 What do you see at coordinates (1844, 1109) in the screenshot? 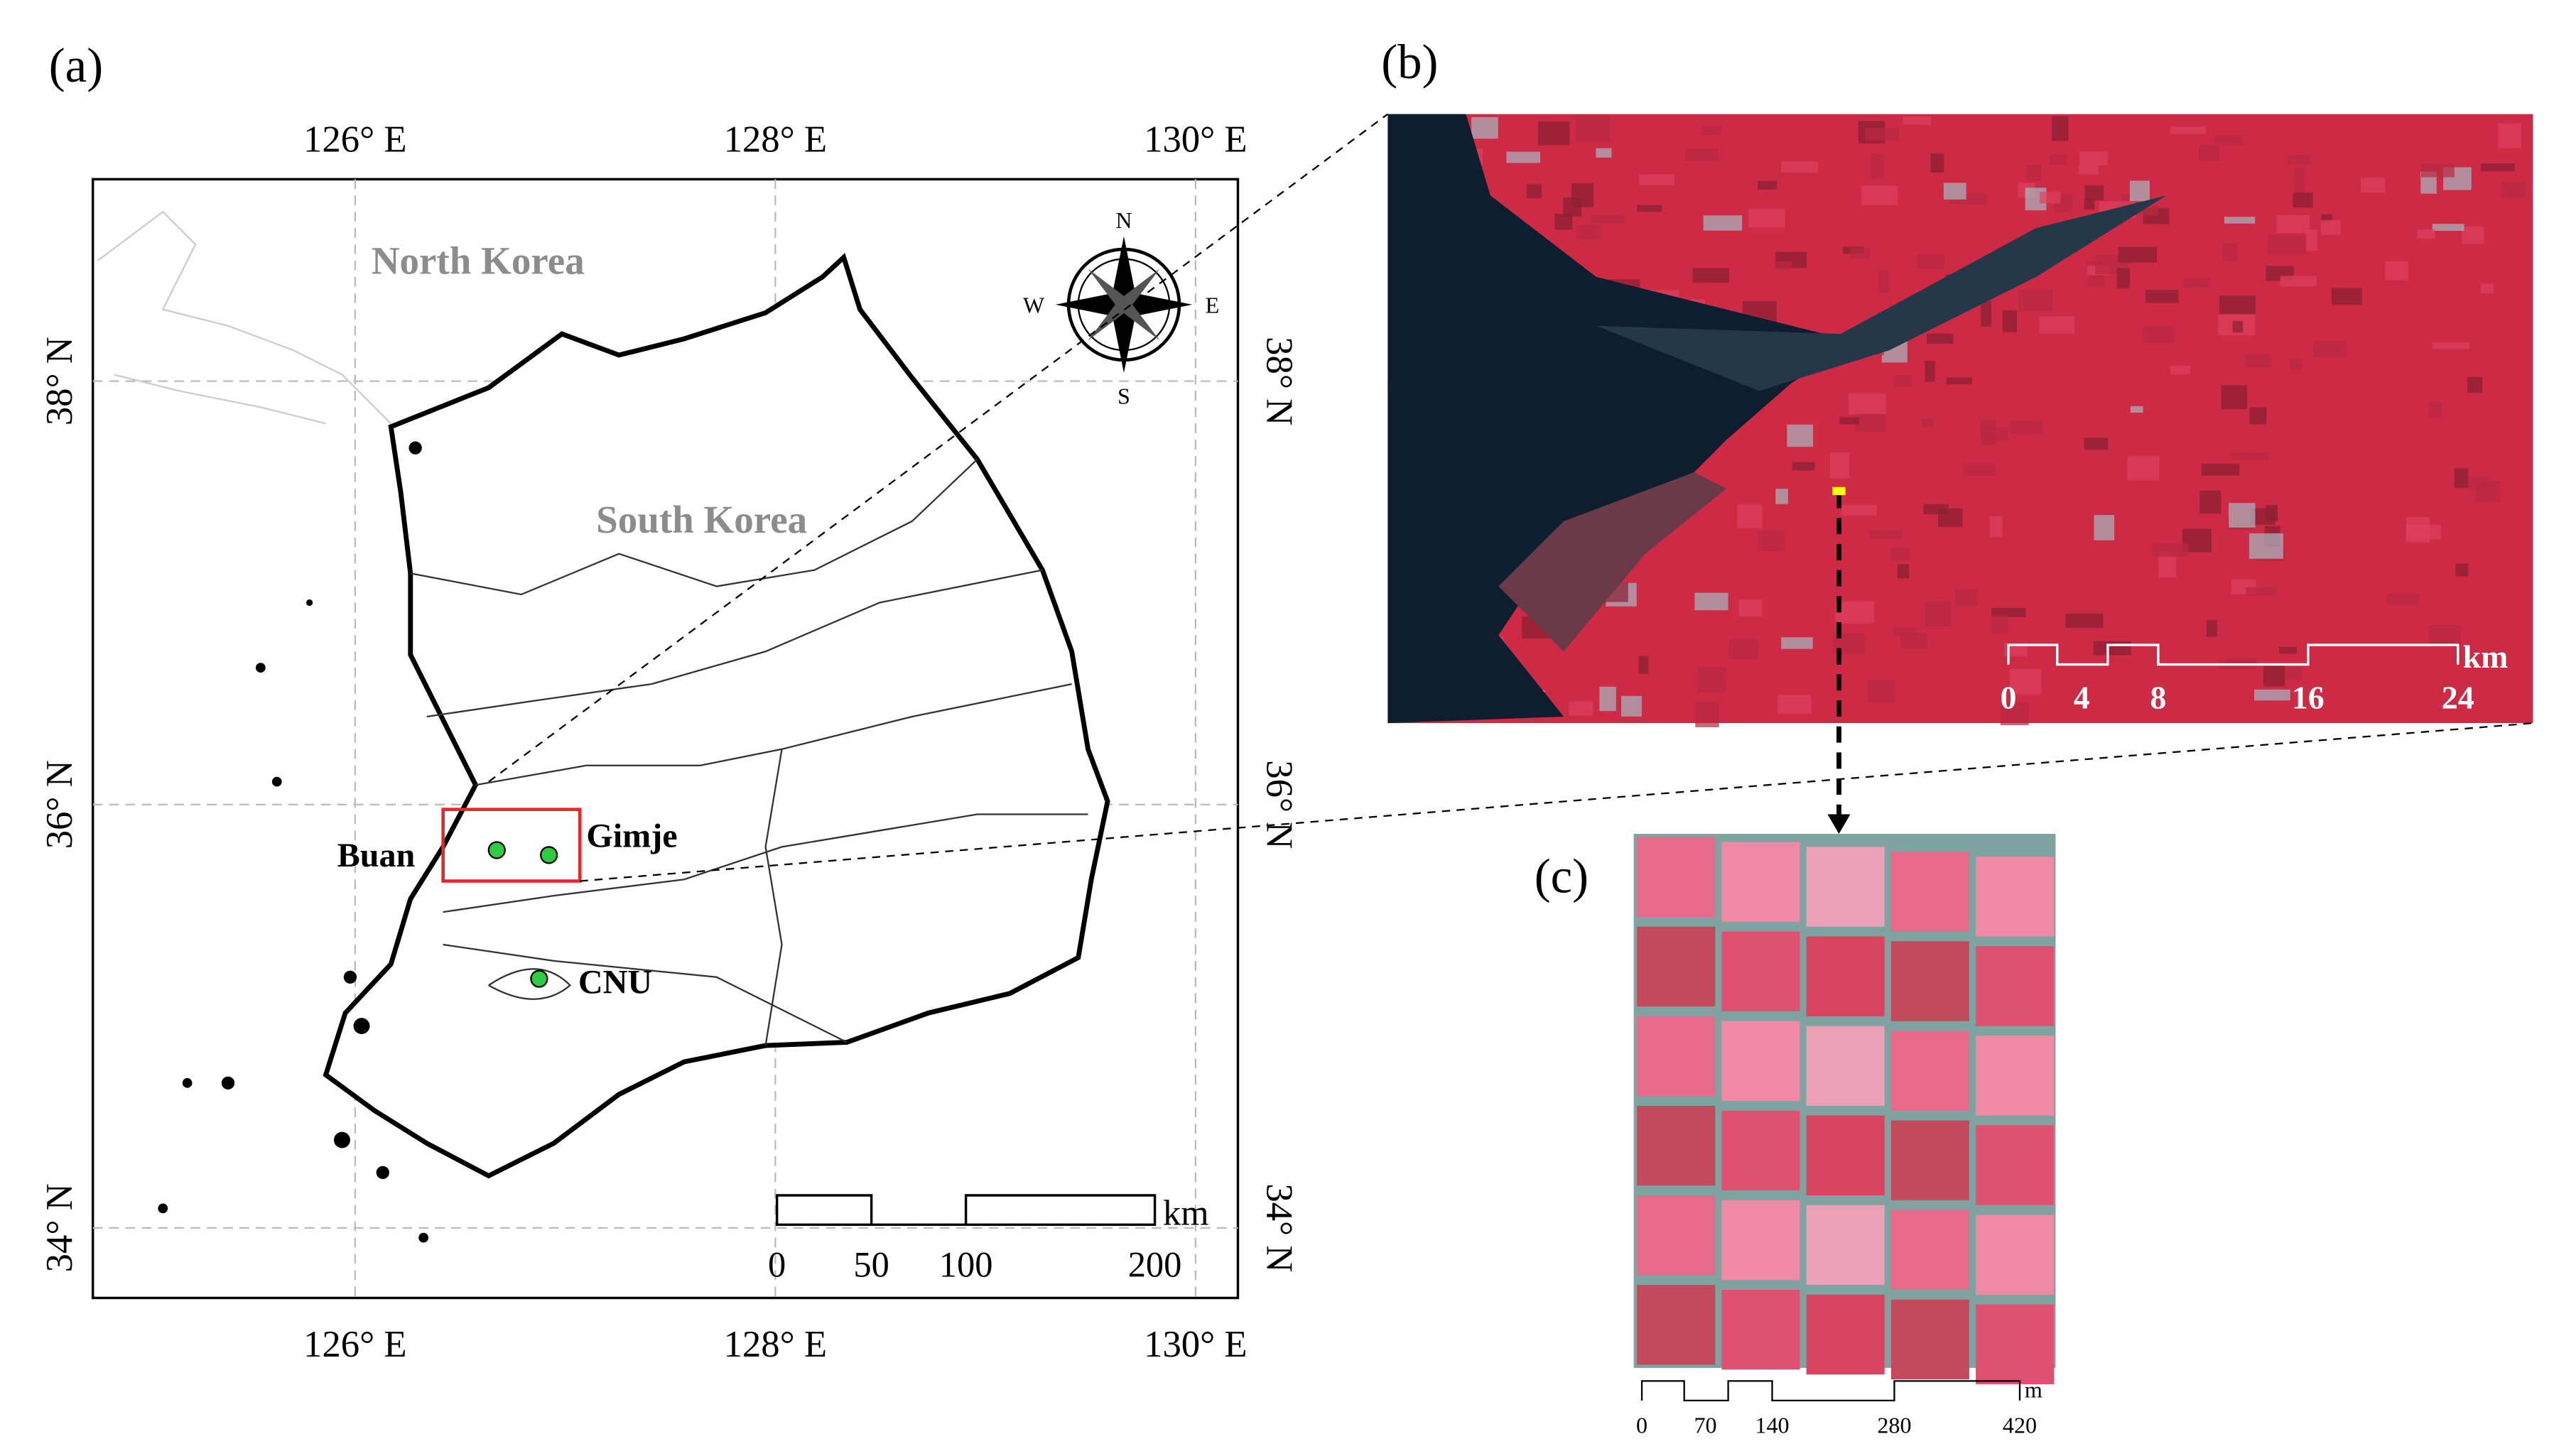
I see `zoomed-image` at bounding box center [1844, 1109].